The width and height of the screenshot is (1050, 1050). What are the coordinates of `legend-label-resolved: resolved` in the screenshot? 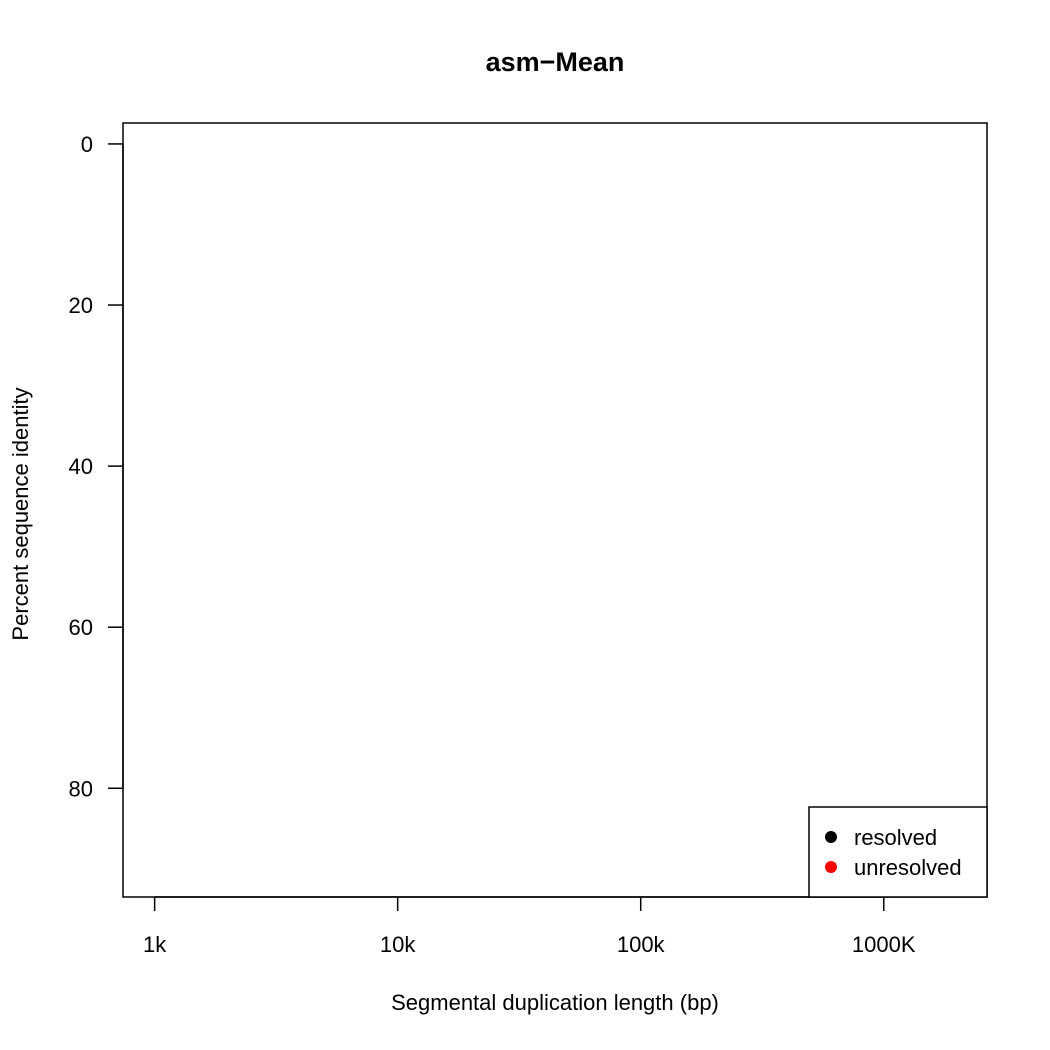 It's located at (895, 837).